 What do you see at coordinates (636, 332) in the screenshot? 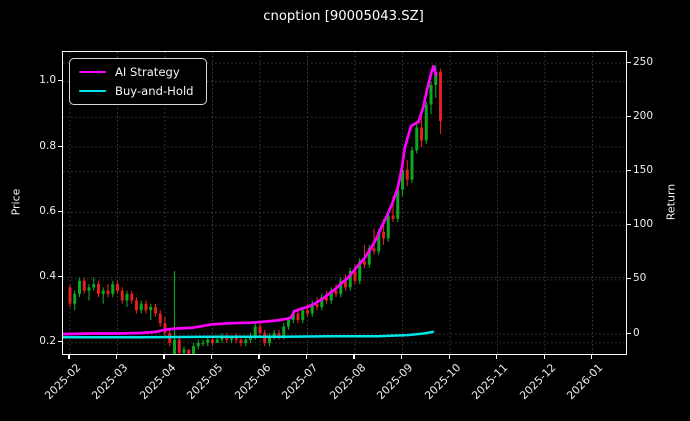
I see `return-tick-label: 0` at bounding box center [636, 332].